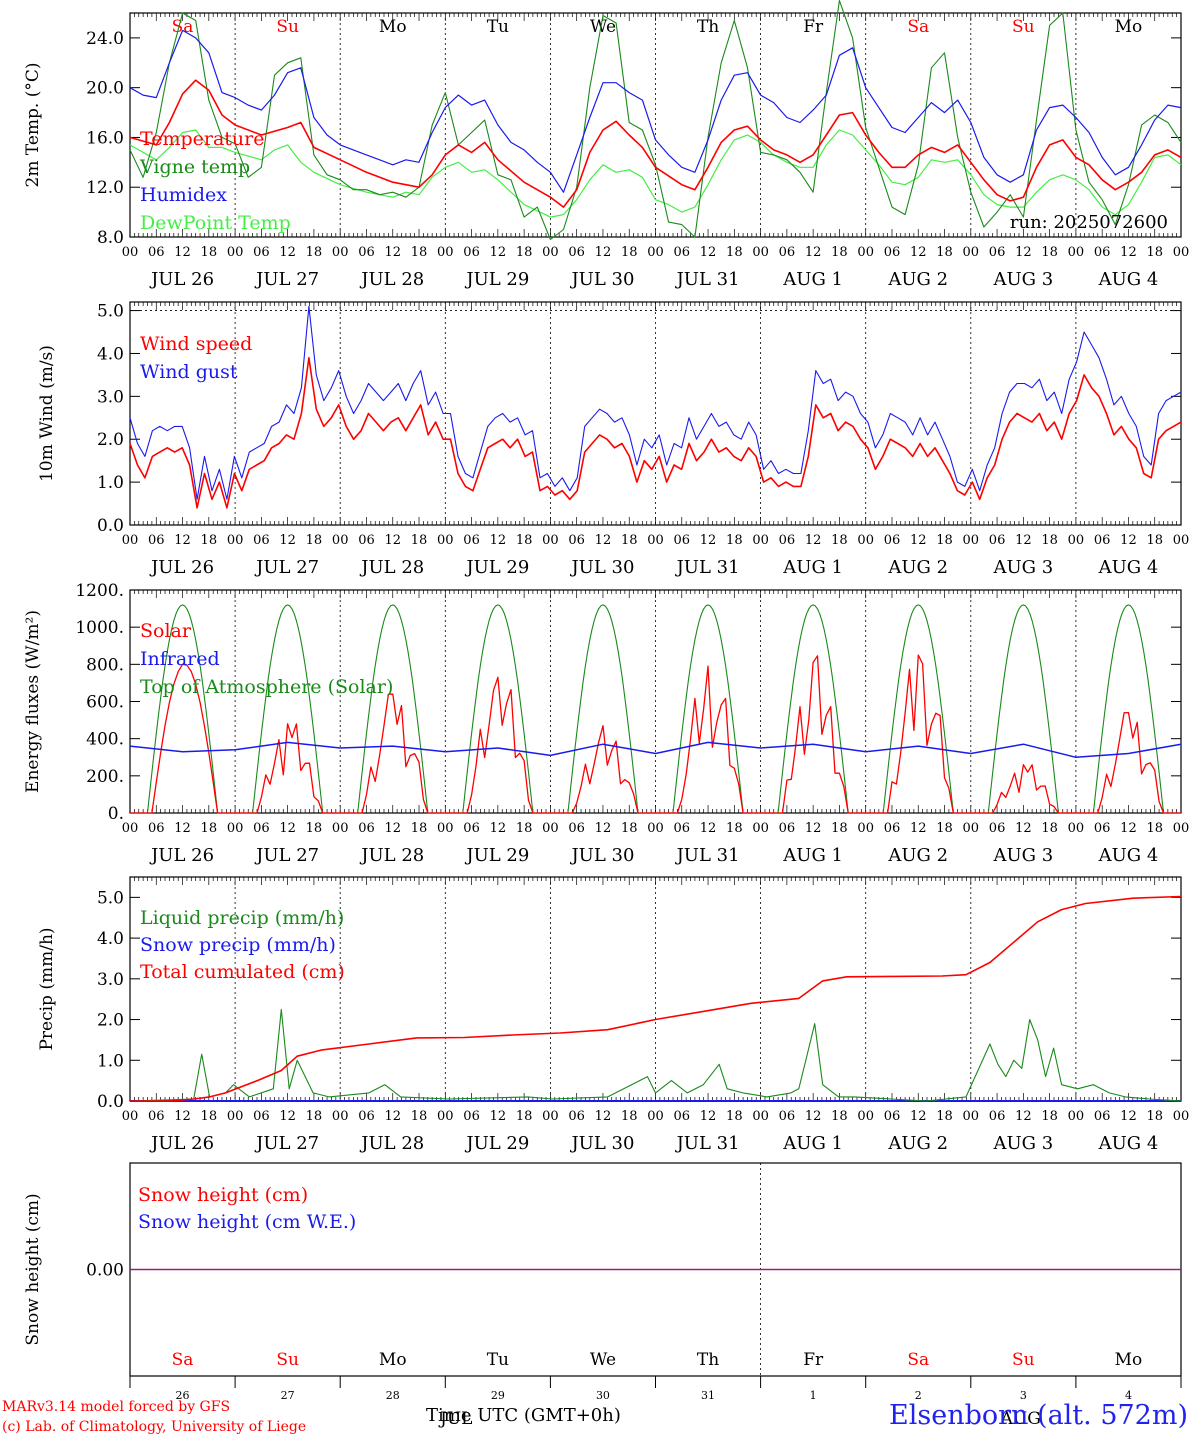 The width and height of the screenshot is (1194, 1440). Describe the element at coordinates (215, 223) in the screenshot. I see `temperature-legend-3: DewPoint Temp` at that location.